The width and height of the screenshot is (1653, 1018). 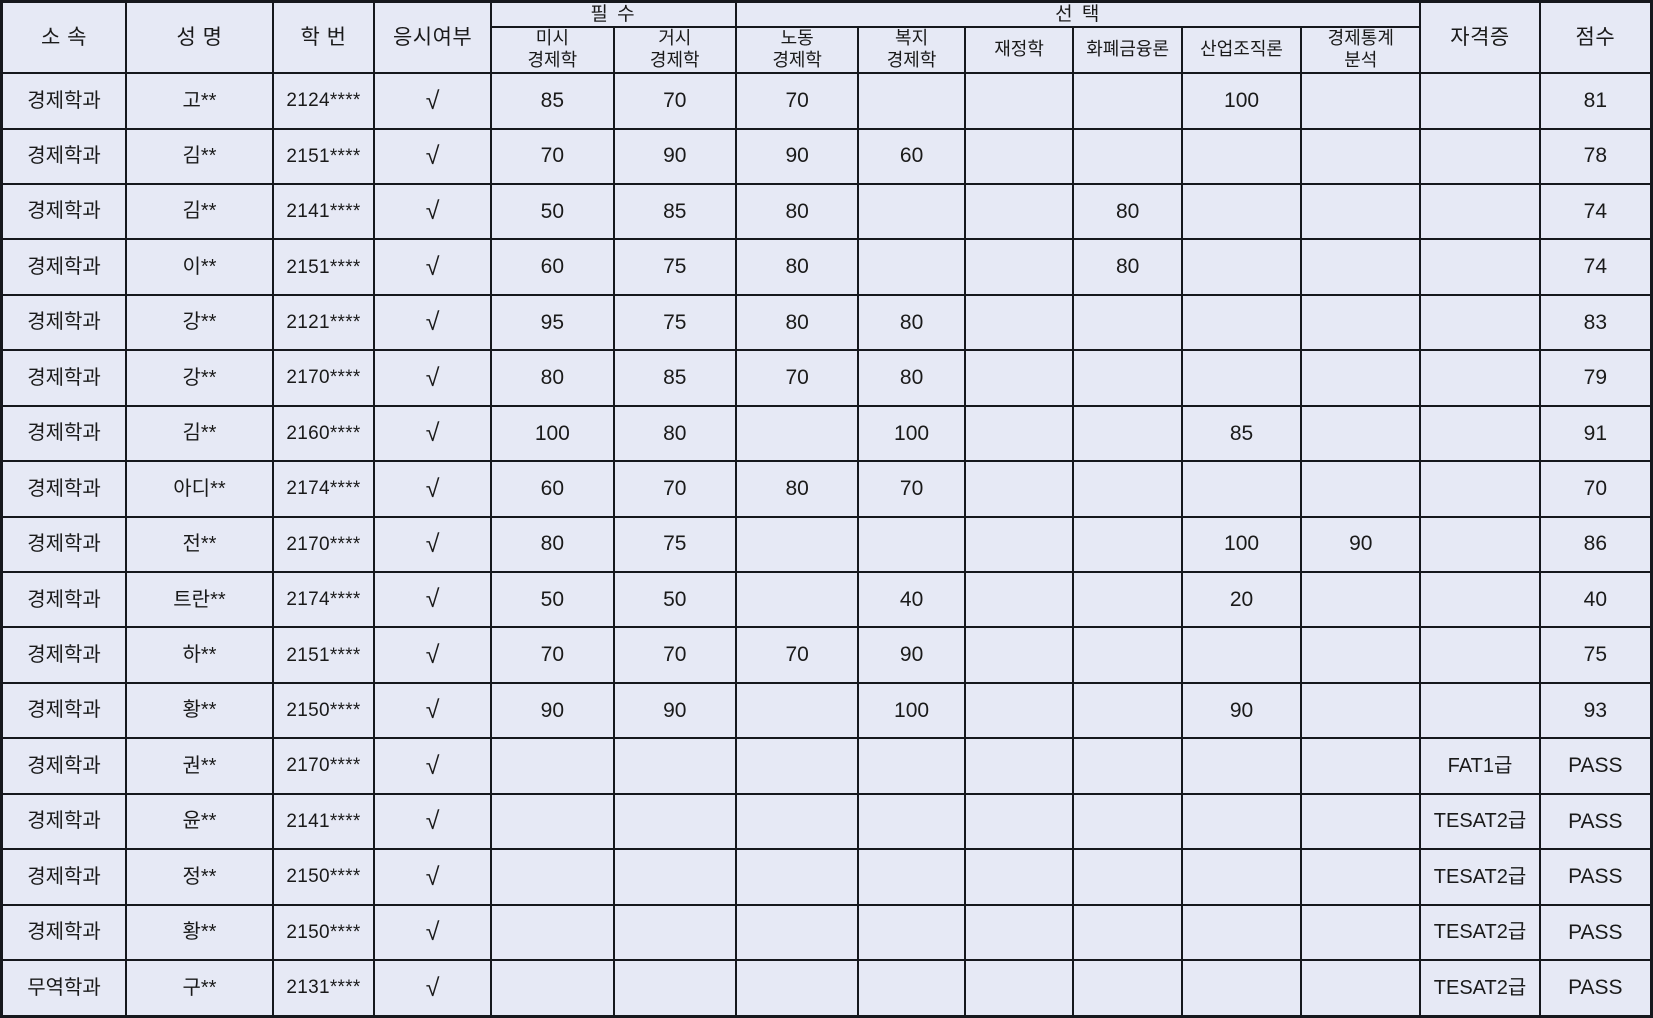 I want to click on cell-score-macro, so click(x=674, y=988).